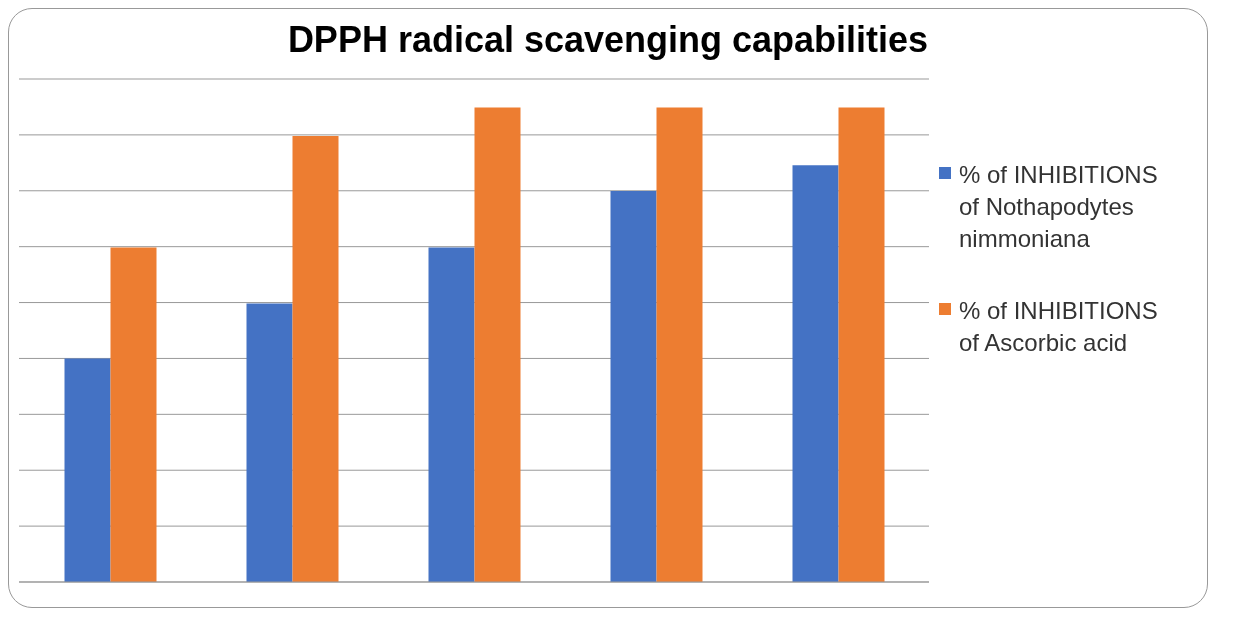  Describe the element at coordinates (1059, 207) in the screenshot. I see `legend-label: % of INHIBITIONS of Nothapodytes nimmoniana` at that location.